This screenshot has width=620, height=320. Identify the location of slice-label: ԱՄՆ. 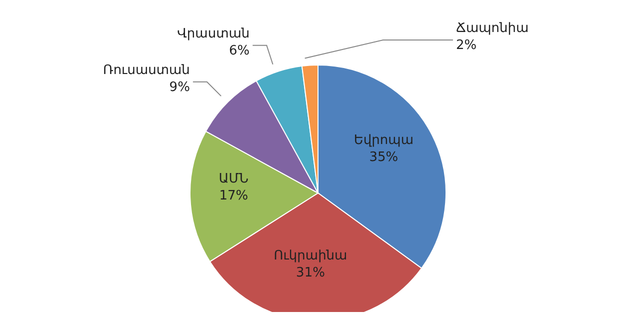
(233, 178).